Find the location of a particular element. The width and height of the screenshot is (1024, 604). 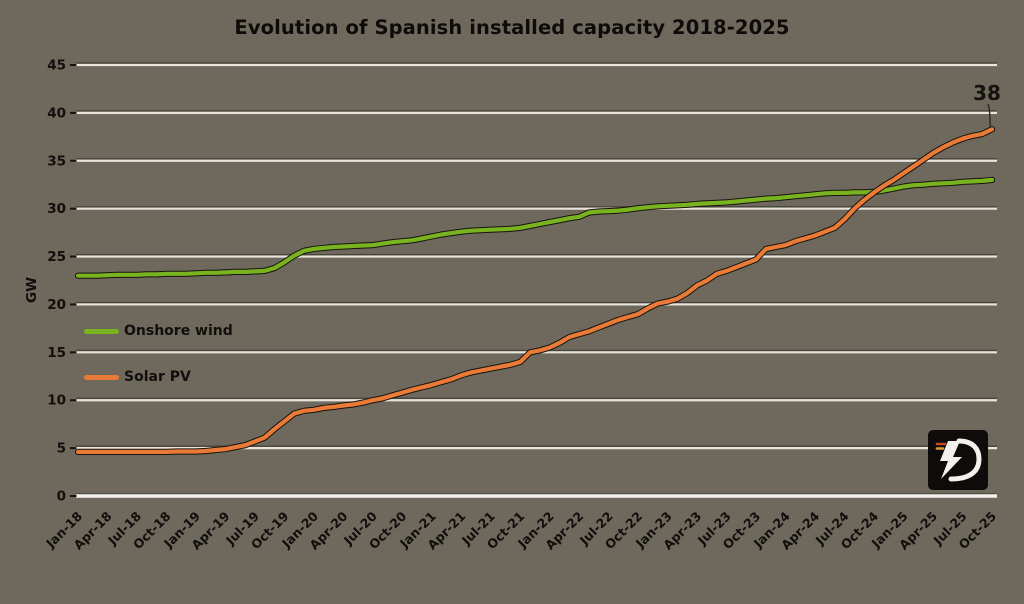

y-tick-label: 15 is located at coordinates (56, 353).